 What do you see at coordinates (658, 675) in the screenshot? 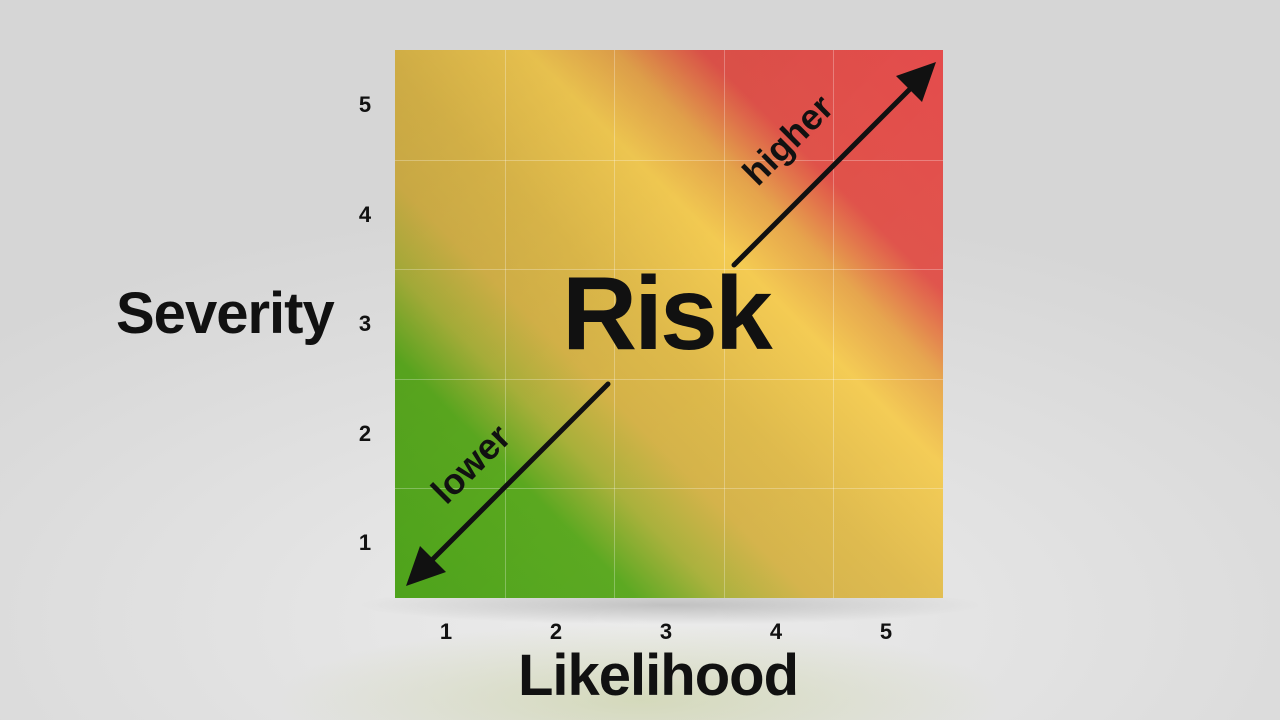
I see `x-axis-title: Likelihood` at bounding box center [658, 675].